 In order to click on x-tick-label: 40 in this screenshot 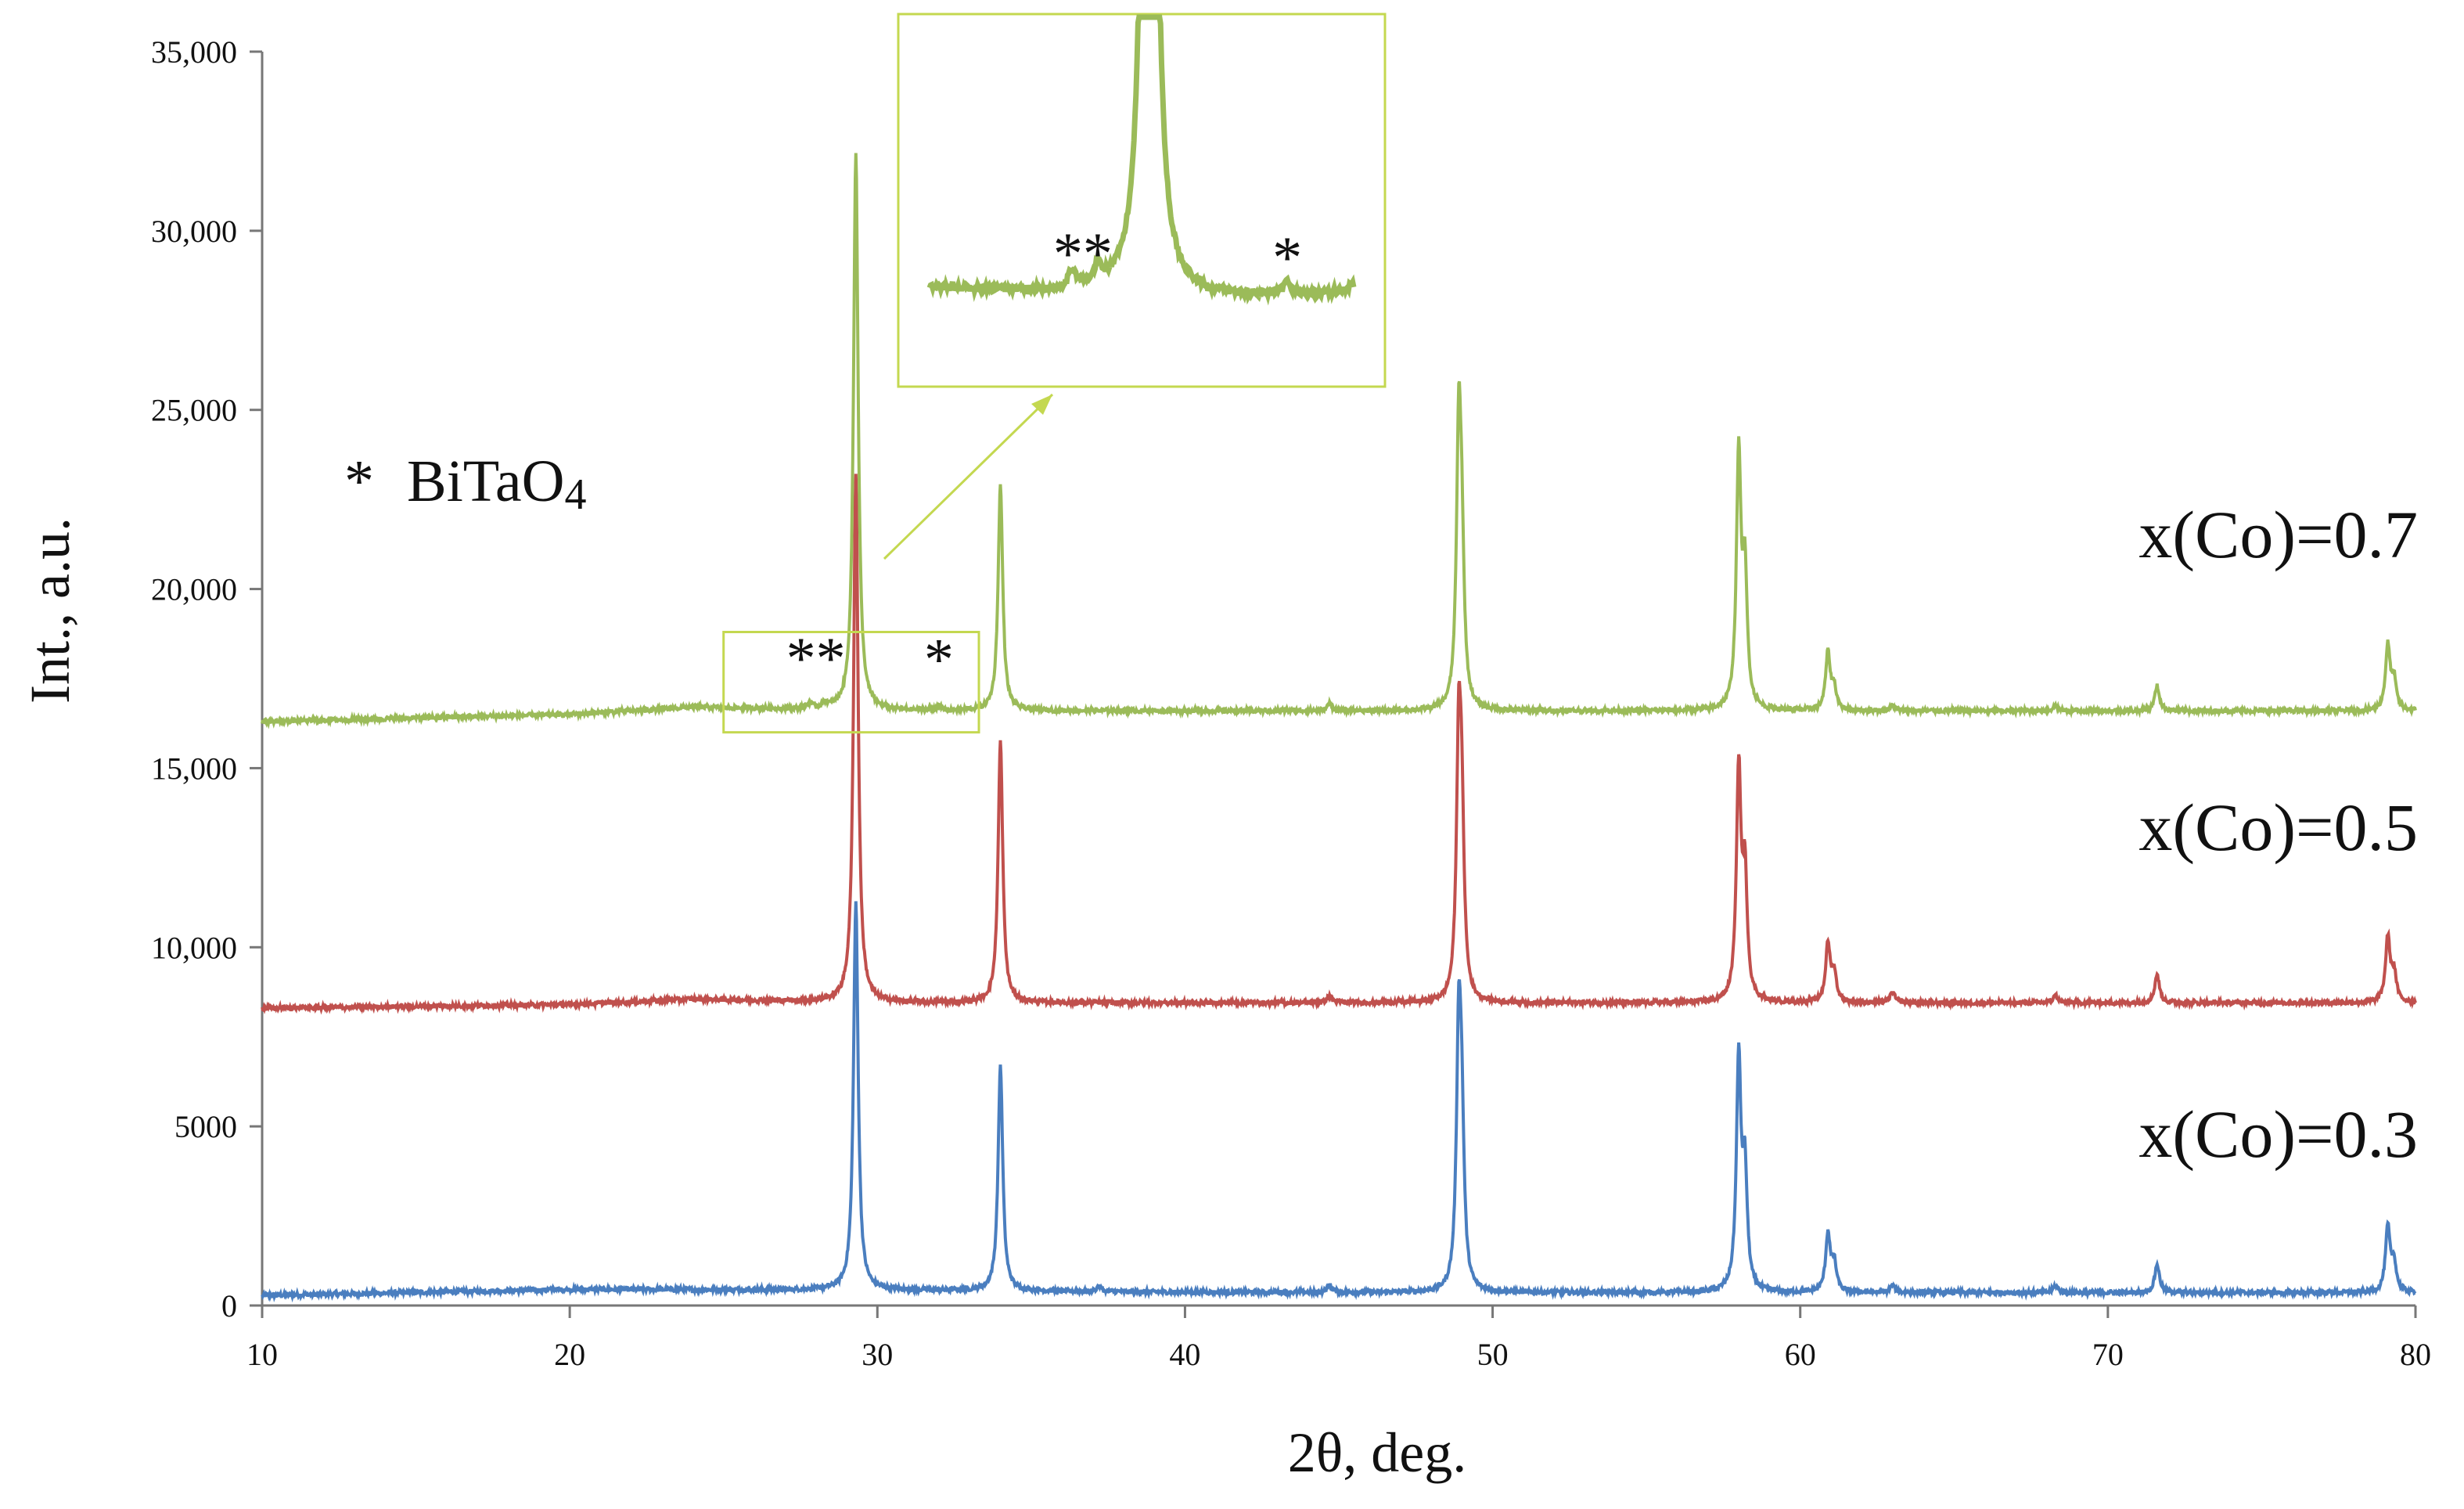, I will do `click(1184, 1354)`.